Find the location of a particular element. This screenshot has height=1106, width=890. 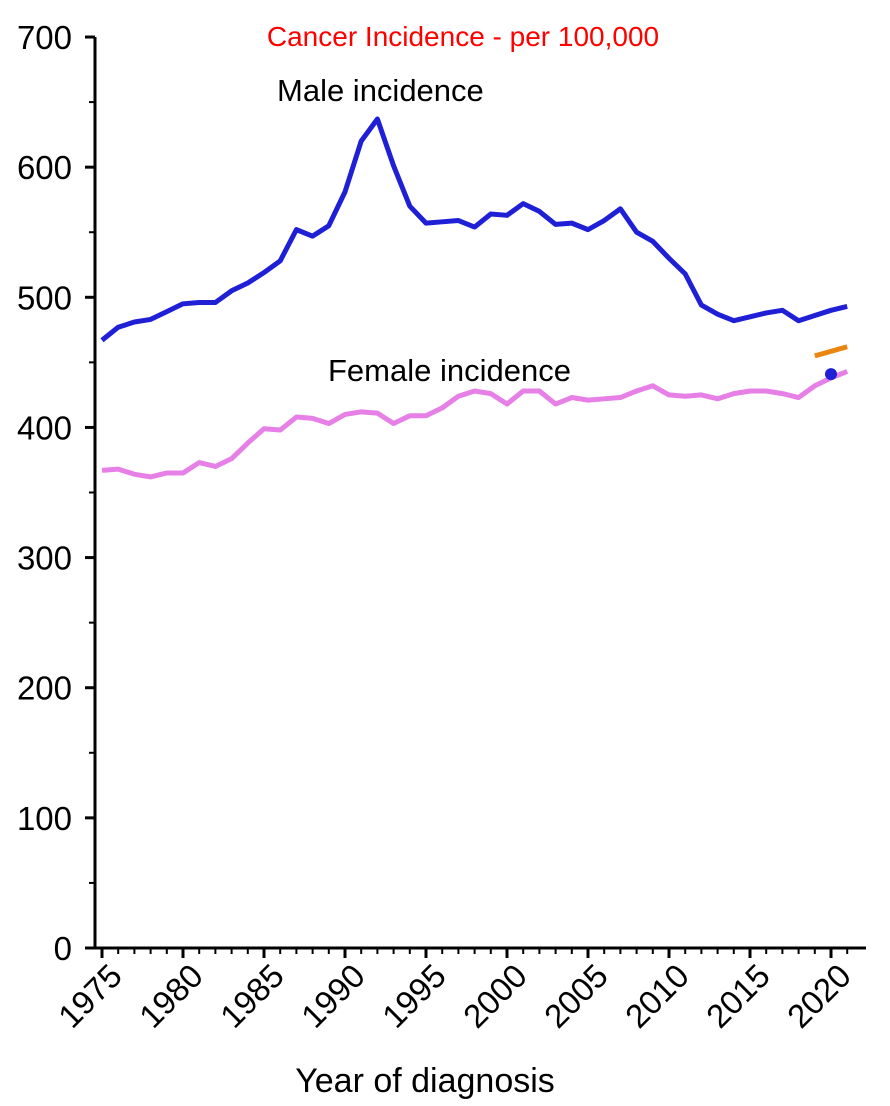

annotation-male: Male incidence is located at coordinates (380, 90).